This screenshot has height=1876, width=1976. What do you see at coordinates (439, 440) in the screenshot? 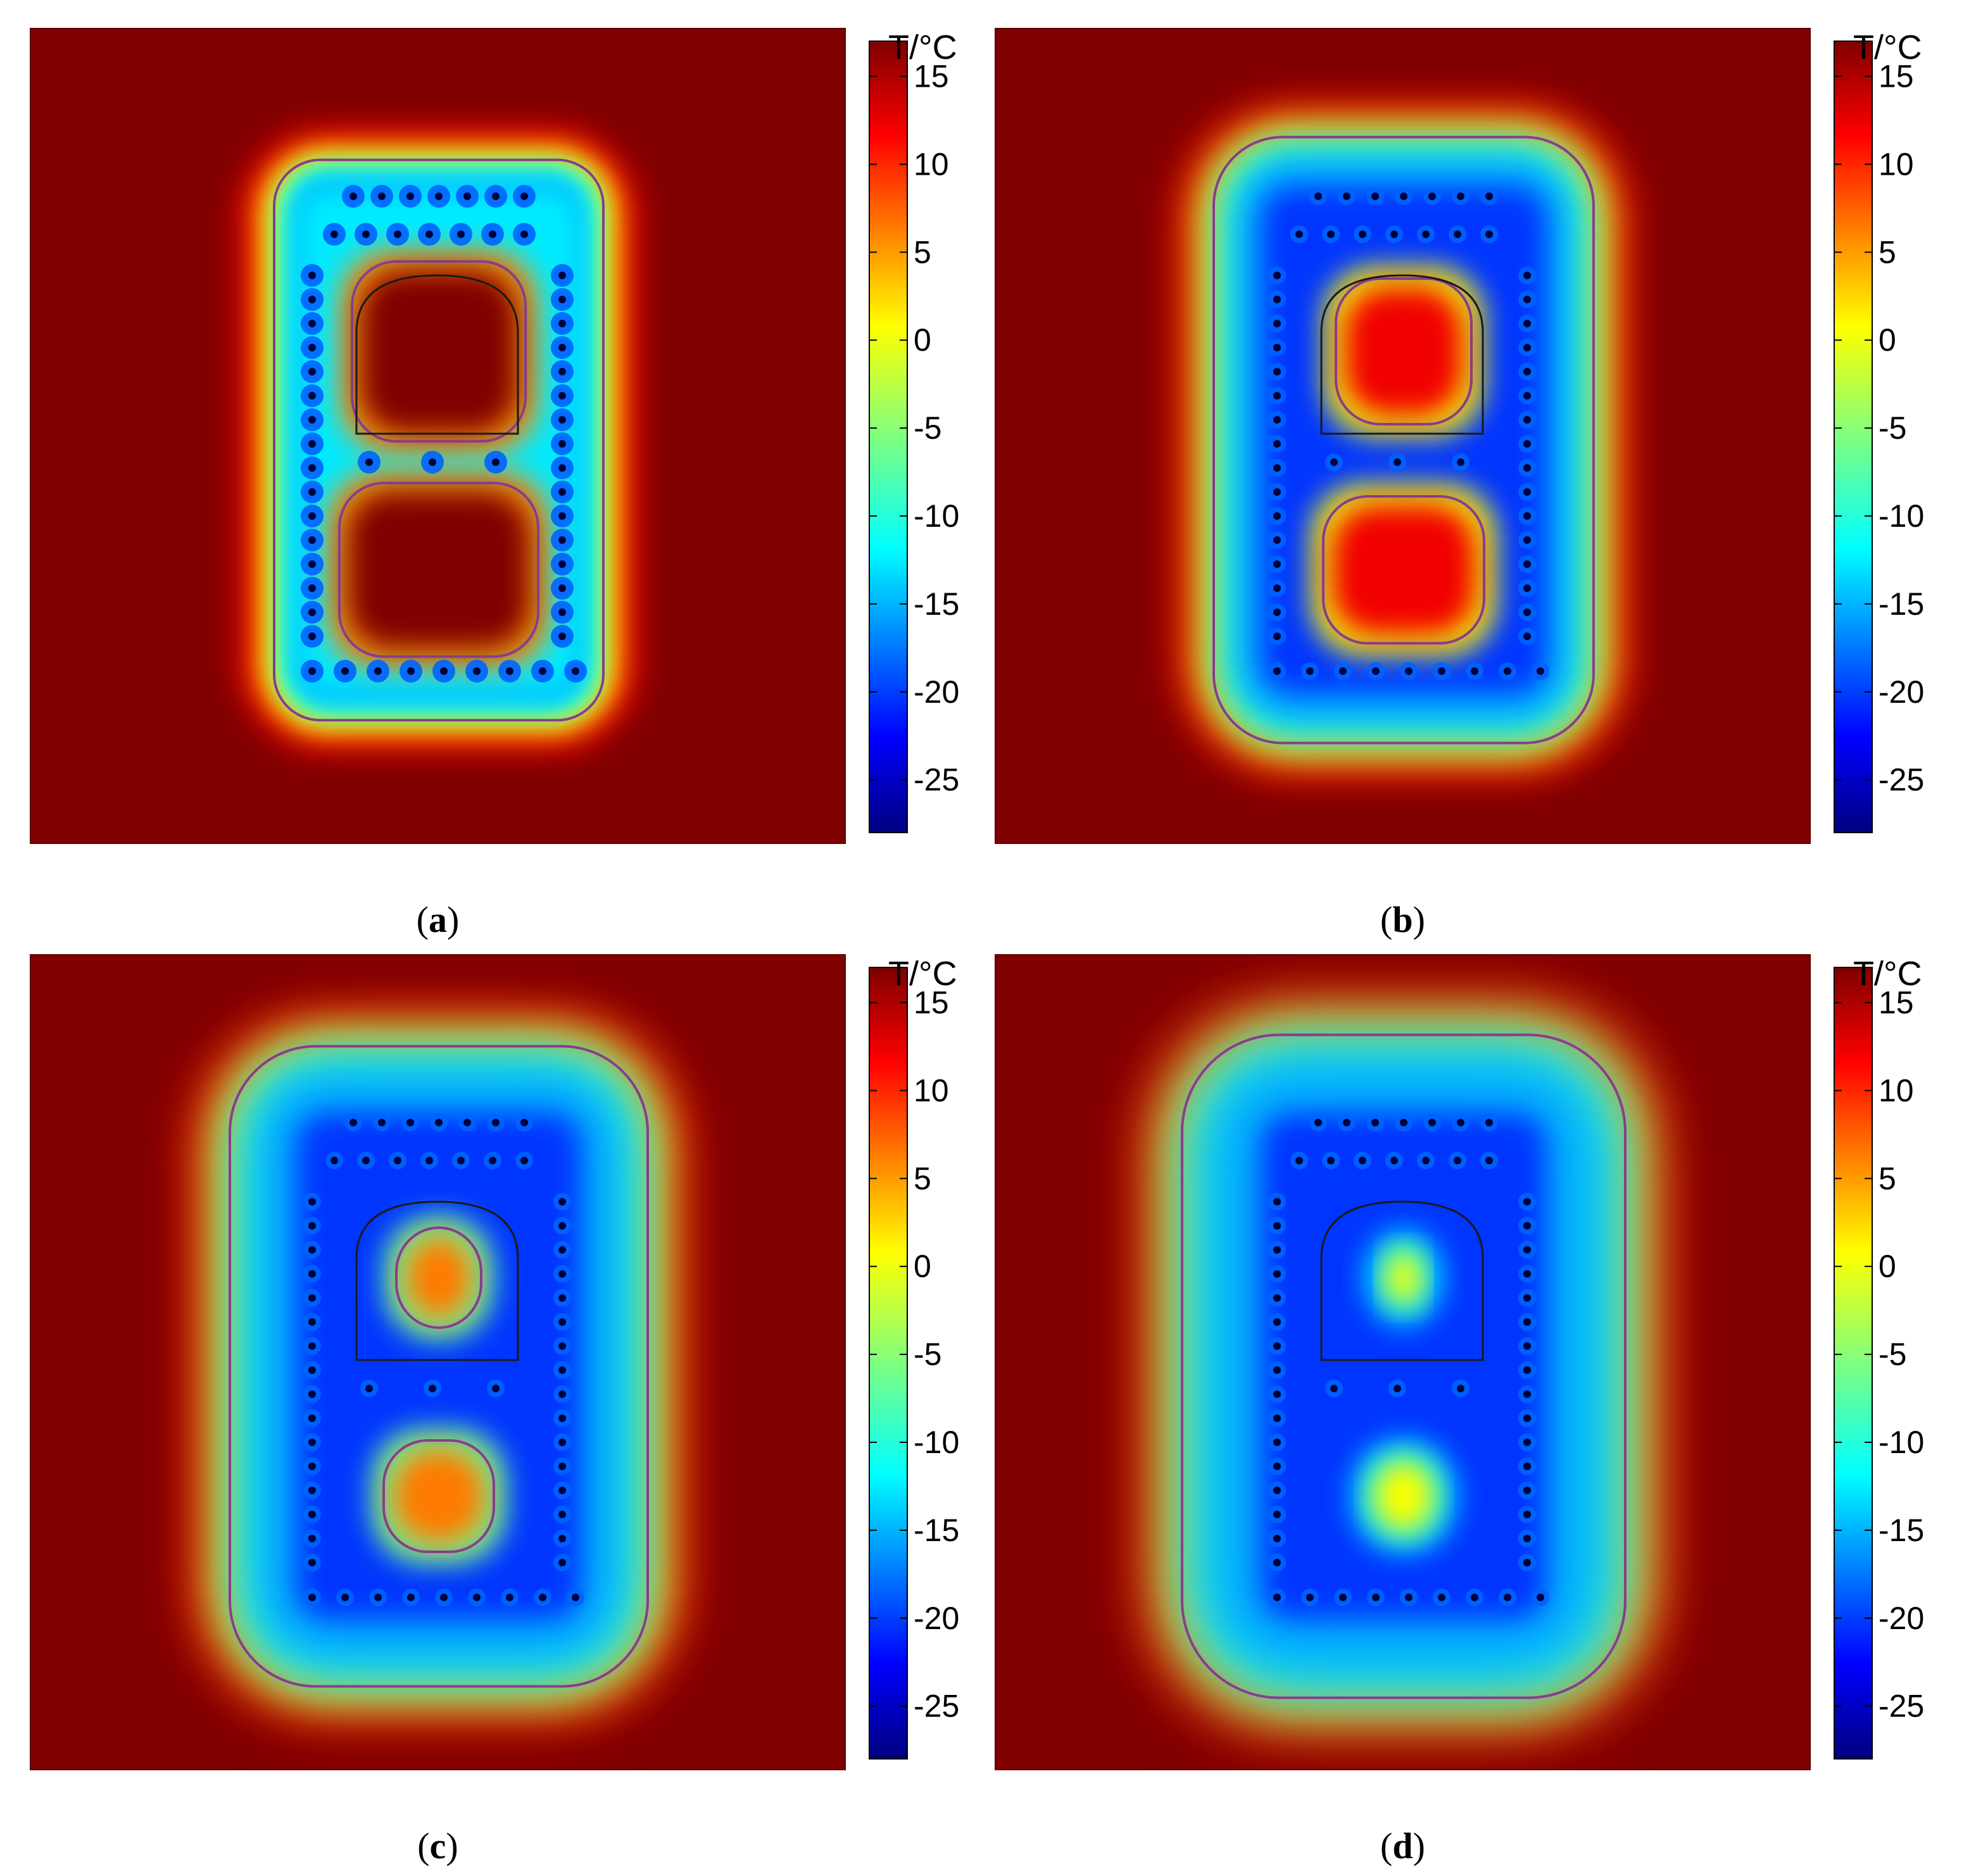
I see `temperature-field` at bounding box center [439, 440].